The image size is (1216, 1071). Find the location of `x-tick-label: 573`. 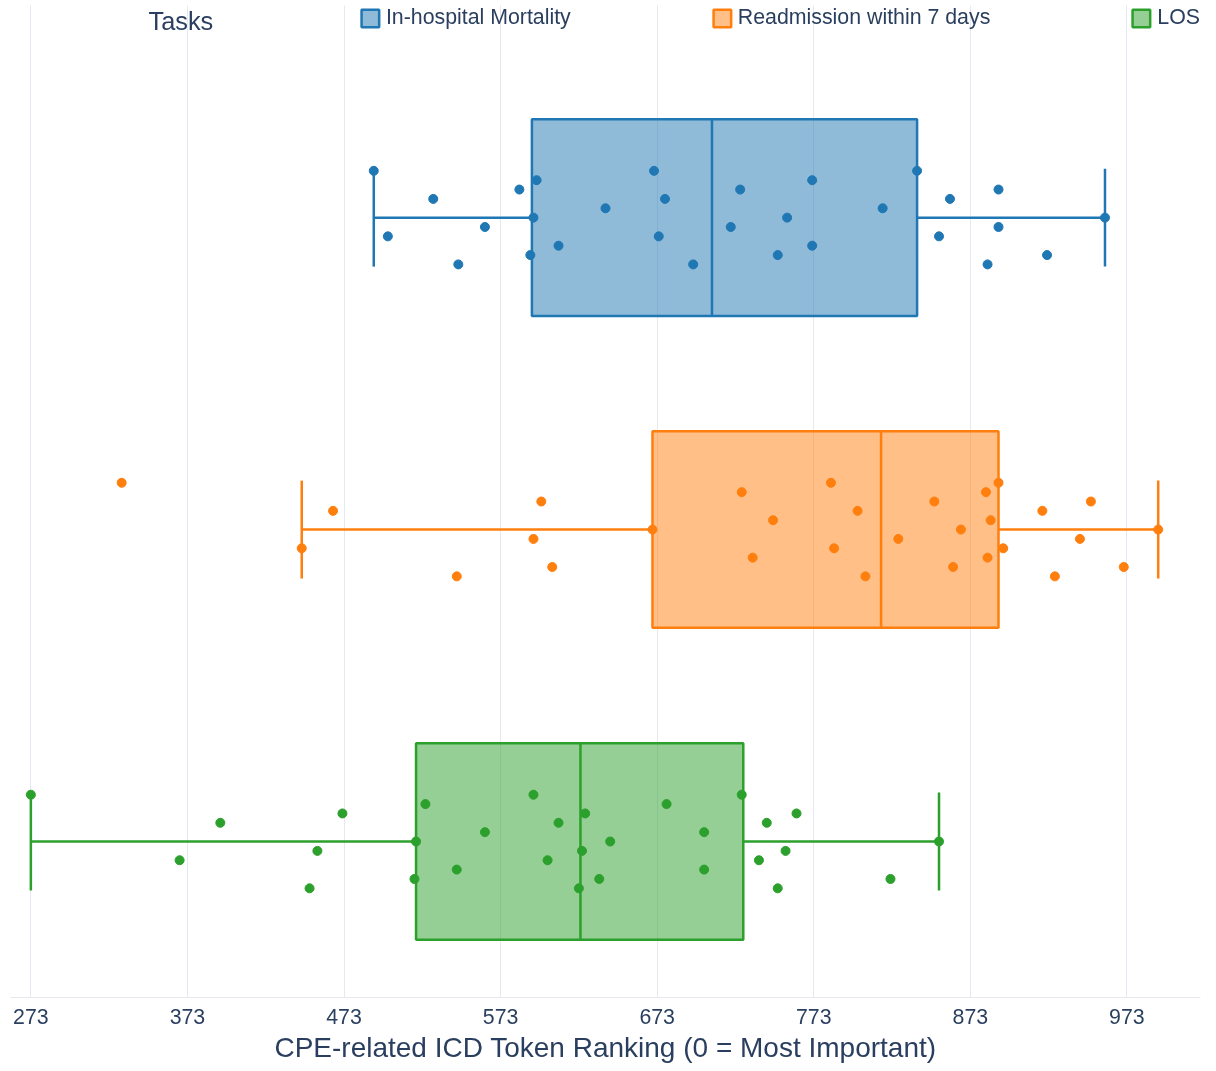

x-tick-label: 573 is located at coordinates (500, 1016).